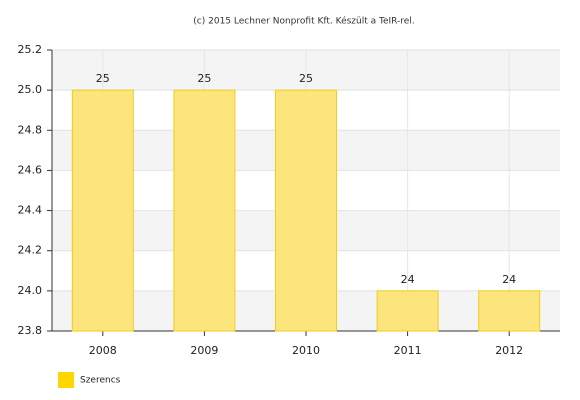 The image size is (580, 400). What do you see at coordinates (103, 350) in the screenshot?
I see `x-tick-label: 2008` at bounding box center [103, 350].